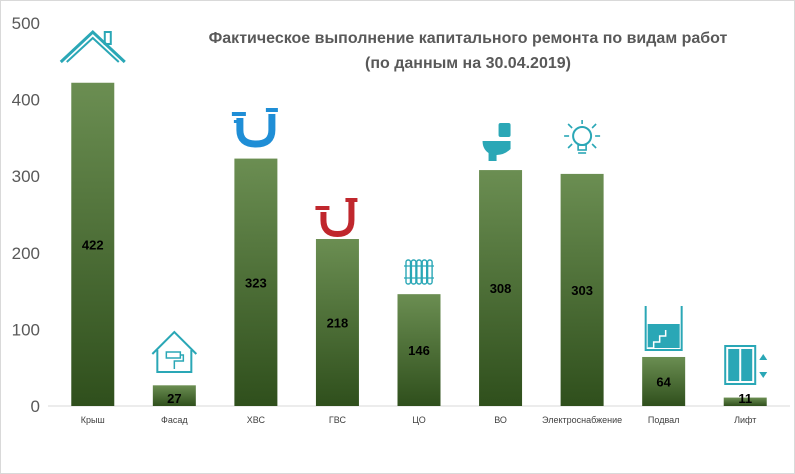 The height and width of the screenshot is (474, 795). What do you see at coordinates (745, 420) in the screenshot?
I see `category-label: Лифт` at bounding box center [745, 420].